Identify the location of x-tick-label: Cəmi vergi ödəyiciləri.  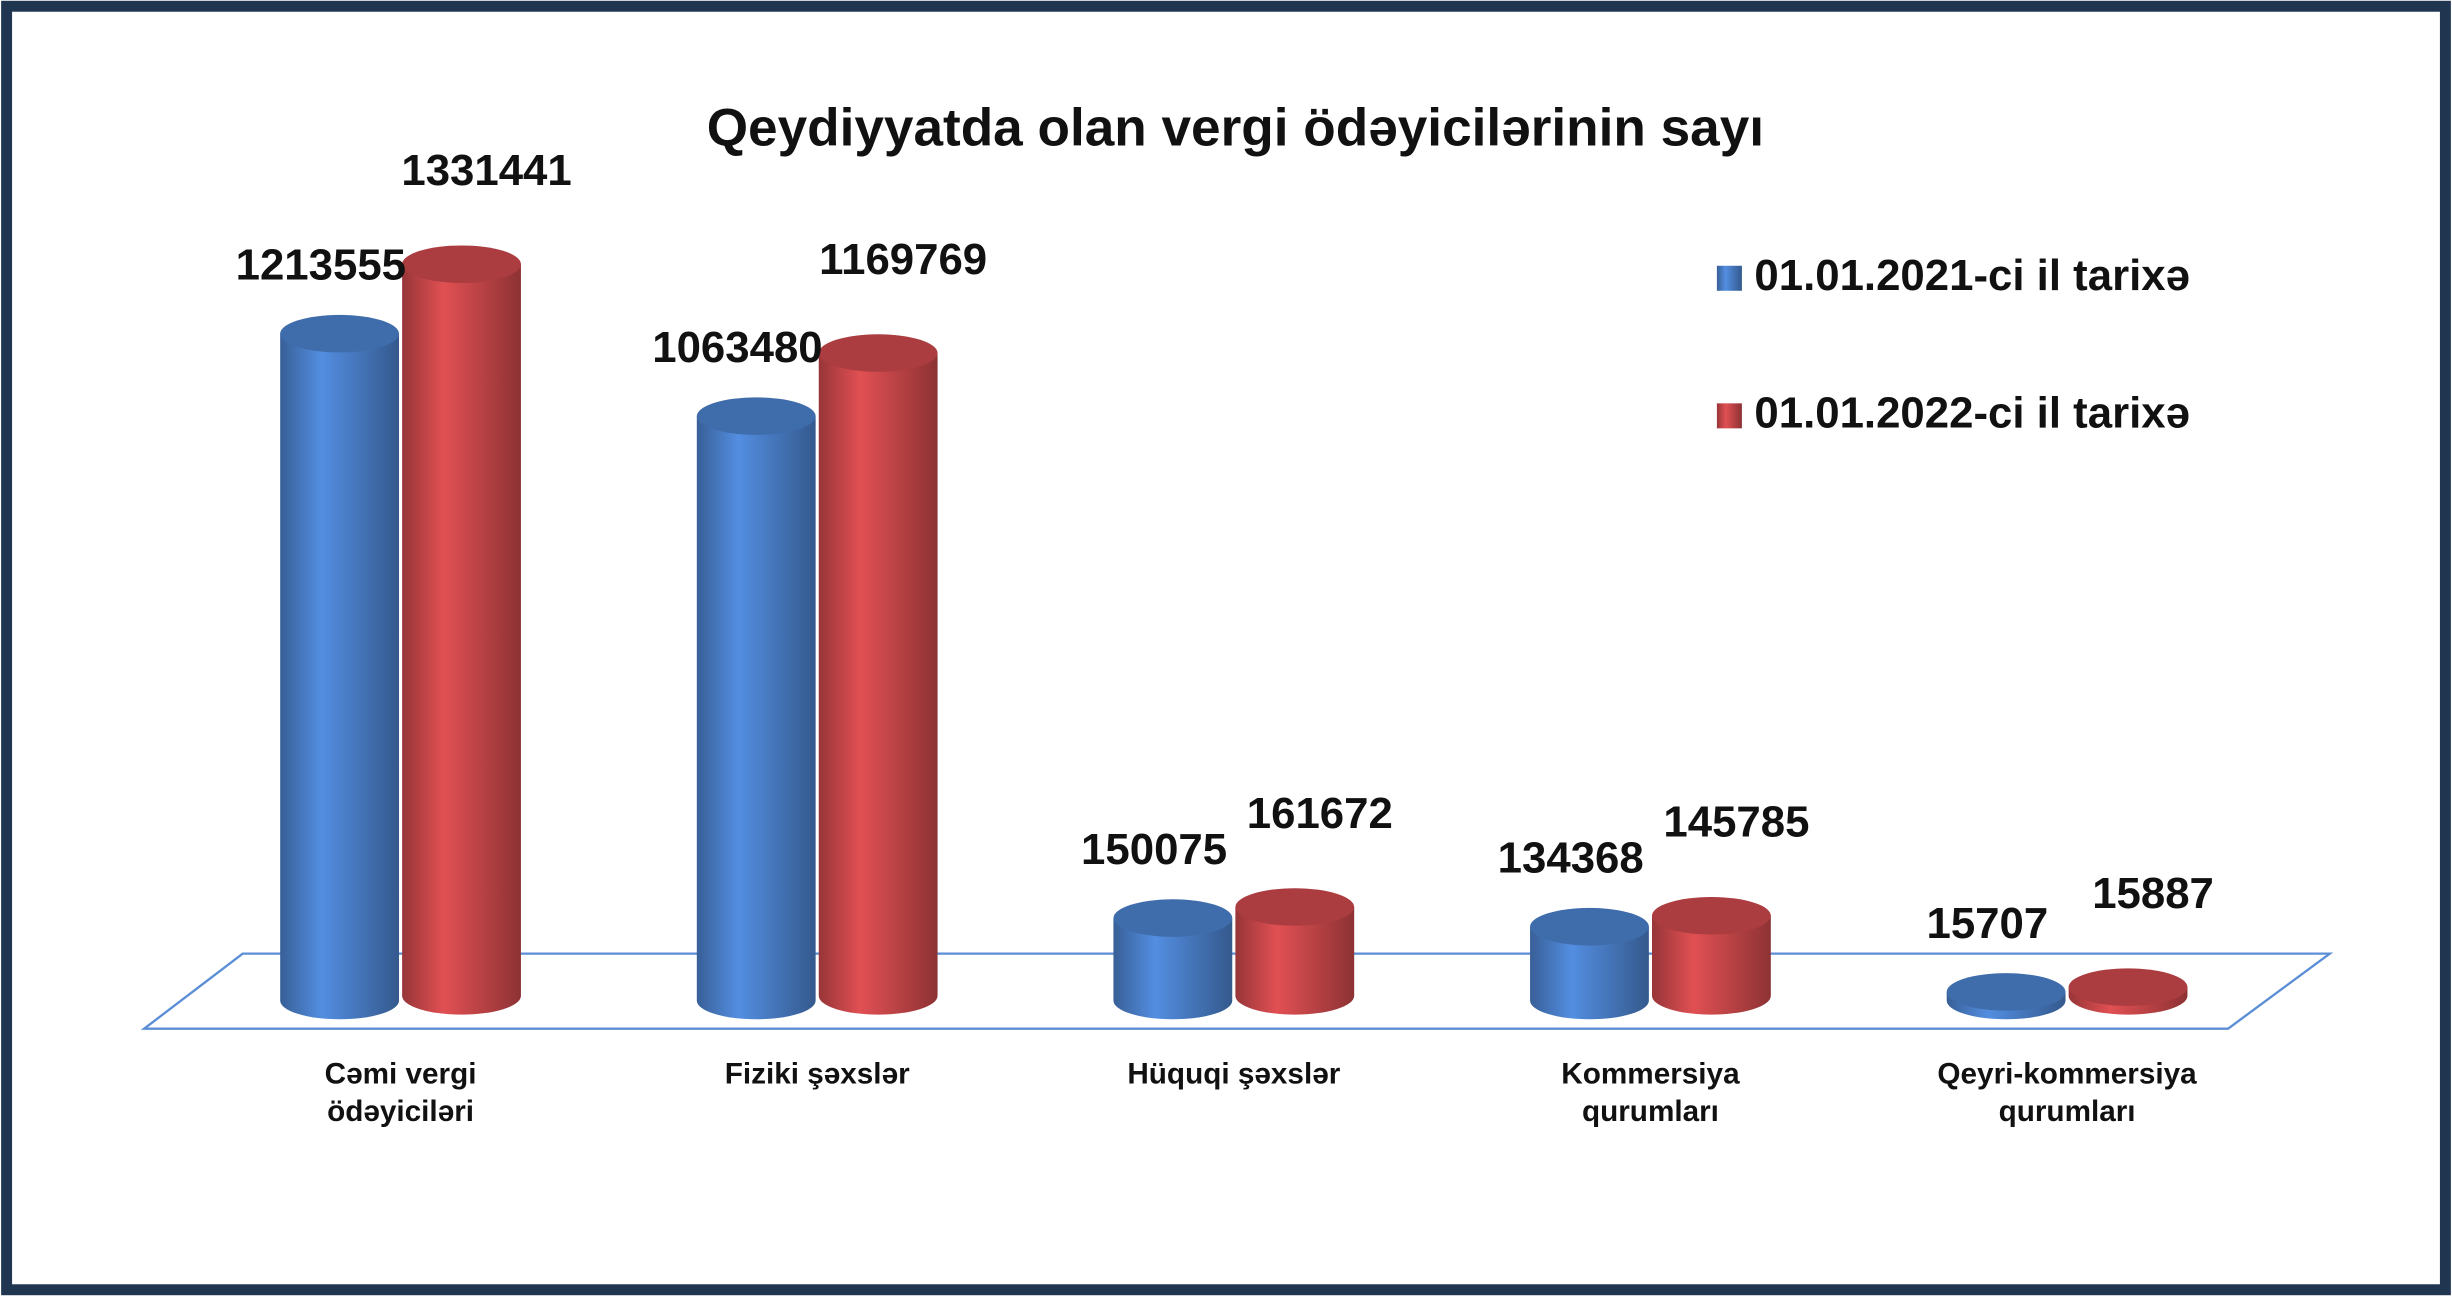
(400, 1093).